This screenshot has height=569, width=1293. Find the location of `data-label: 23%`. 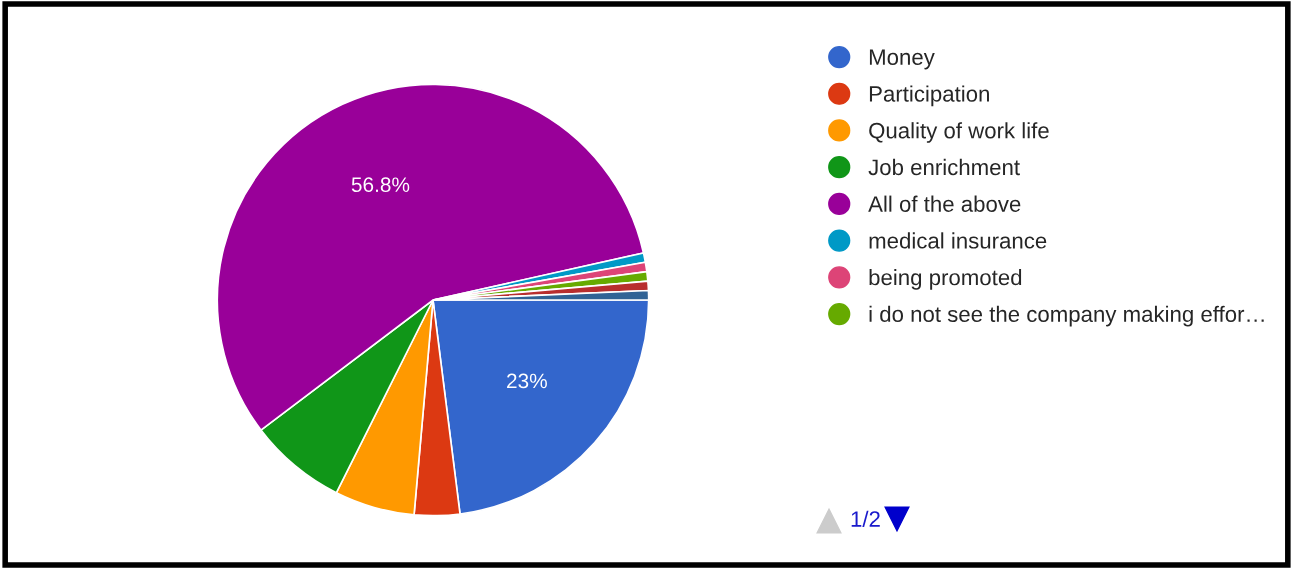

data-label: 23% is located at coordinates (527, 381).